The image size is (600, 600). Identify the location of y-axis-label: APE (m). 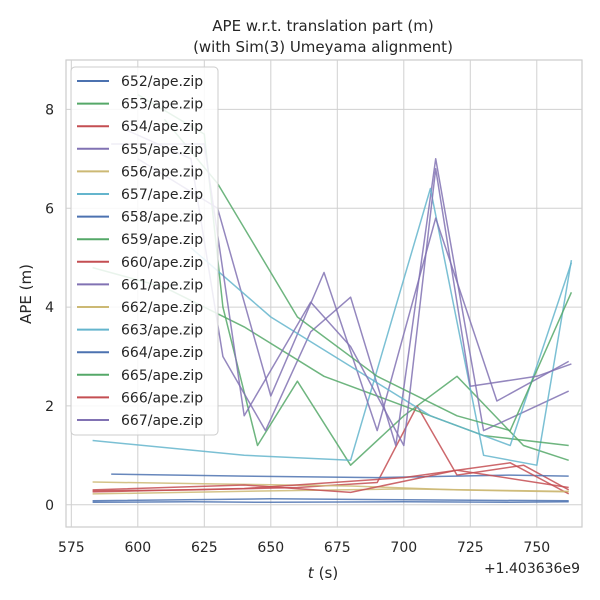
(26, 294).